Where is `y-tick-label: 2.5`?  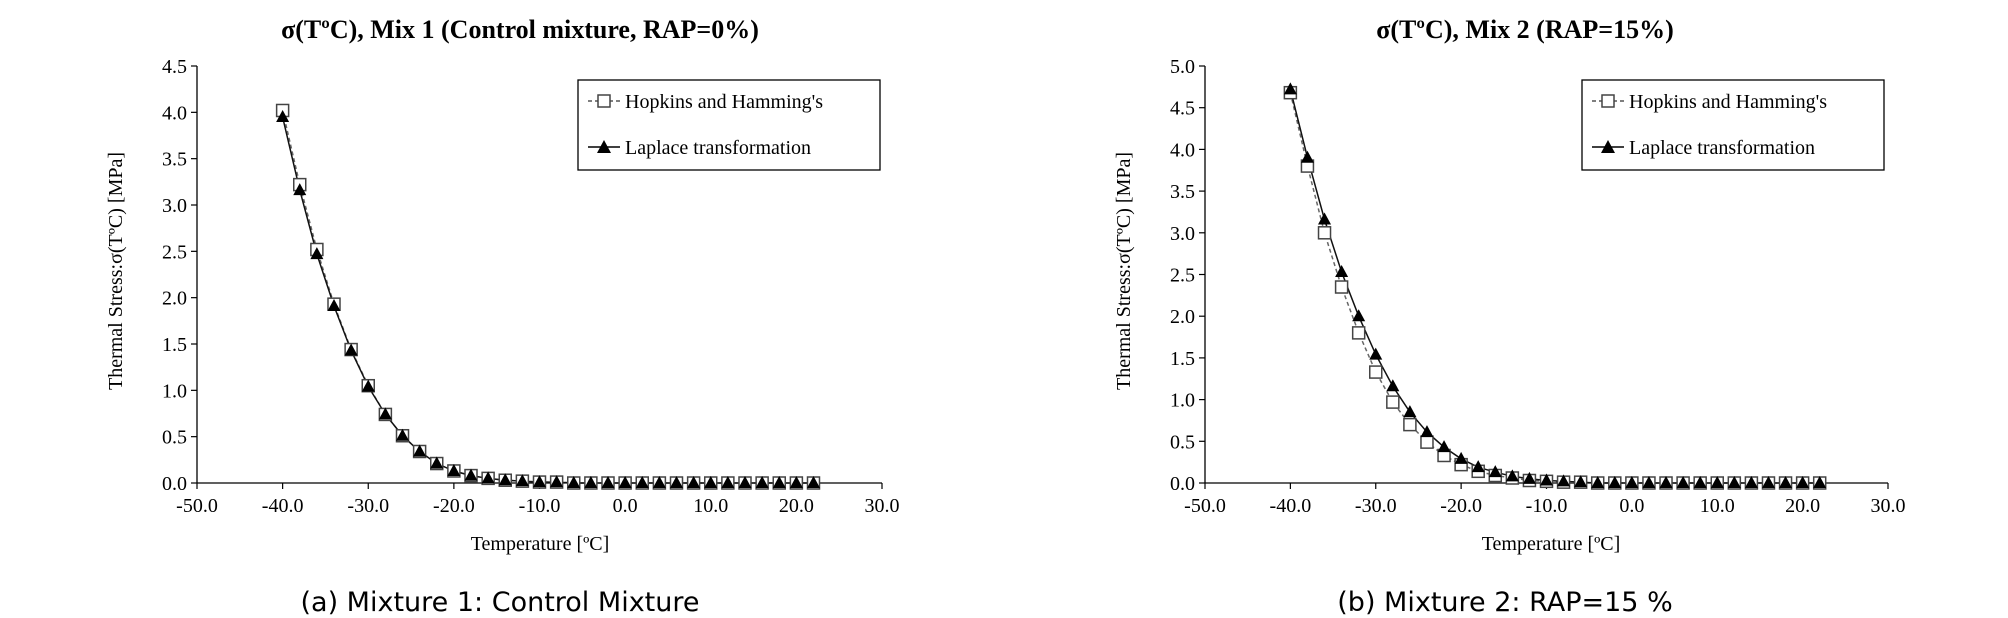 y-tick-label: 2.5 is located at coordinates (1182, 276).